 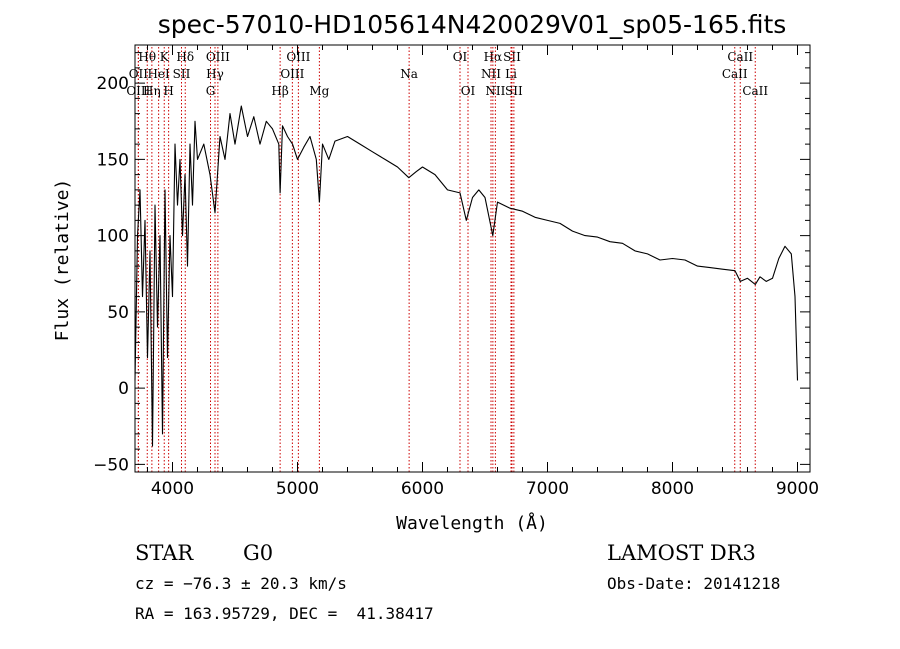 I want to click on line-marker-label-25: NII, so click(x=495, y=91).